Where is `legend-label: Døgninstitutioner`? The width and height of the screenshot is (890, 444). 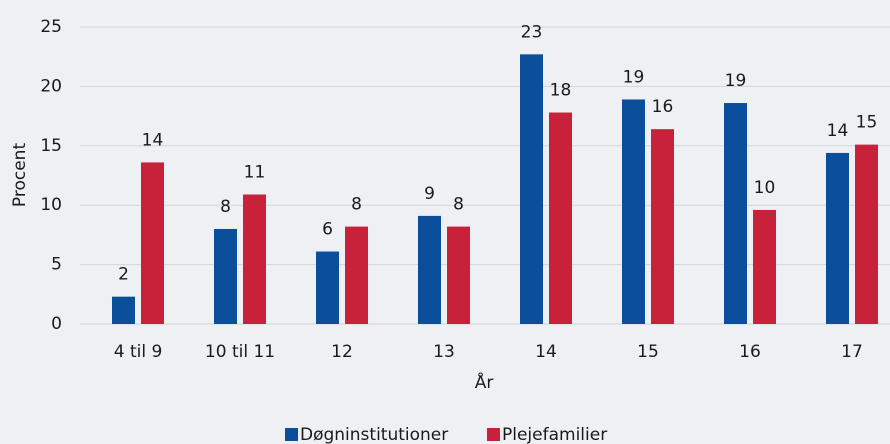
legend-label: Døgninstitutioner is located at coordinates (374, 434).